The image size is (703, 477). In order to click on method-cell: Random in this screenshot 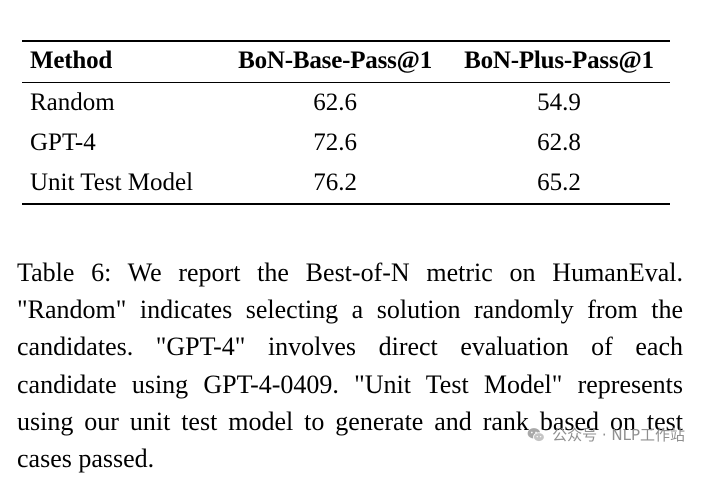, I will do `click(72, 102)`.